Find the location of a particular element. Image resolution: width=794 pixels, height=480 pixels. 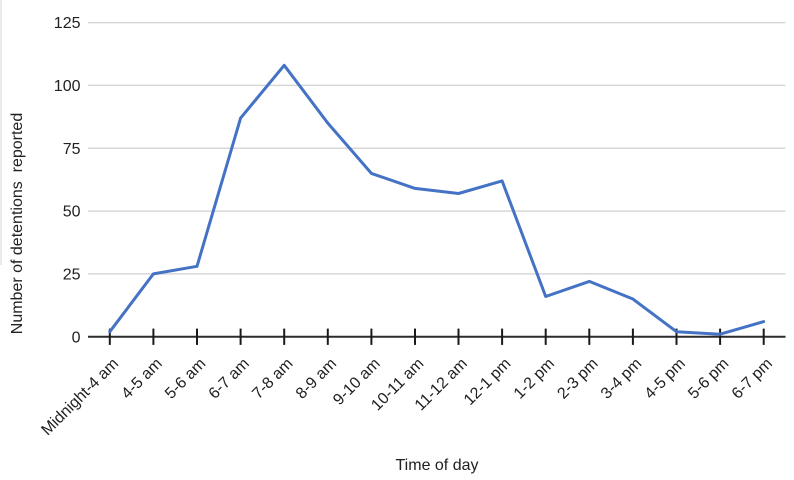

svg-text: Midnight-4 am is located at coordinates (80, 397).